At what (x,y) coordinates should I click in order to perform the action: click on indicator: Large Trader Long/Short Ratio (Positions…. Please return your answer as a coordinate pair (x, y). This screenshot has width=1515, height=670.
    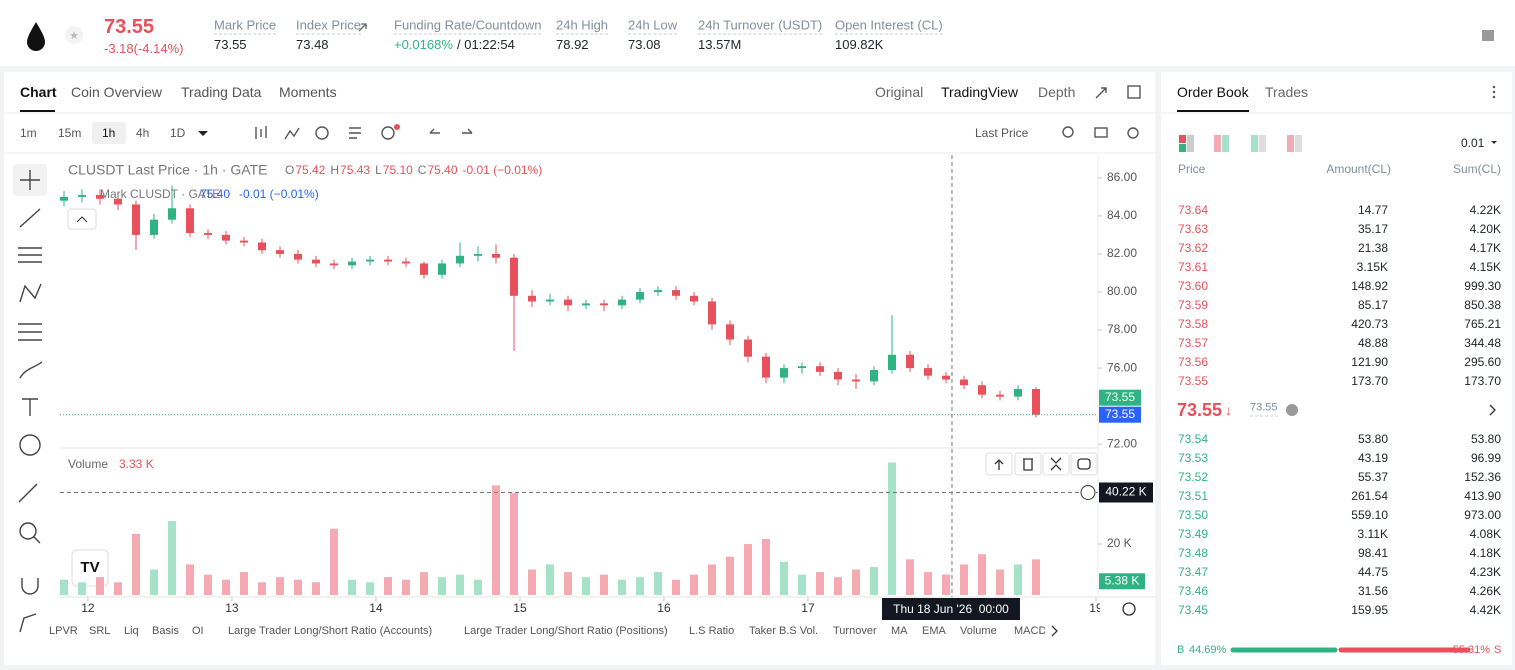
    Looking at the image, I should click on (566, 631).